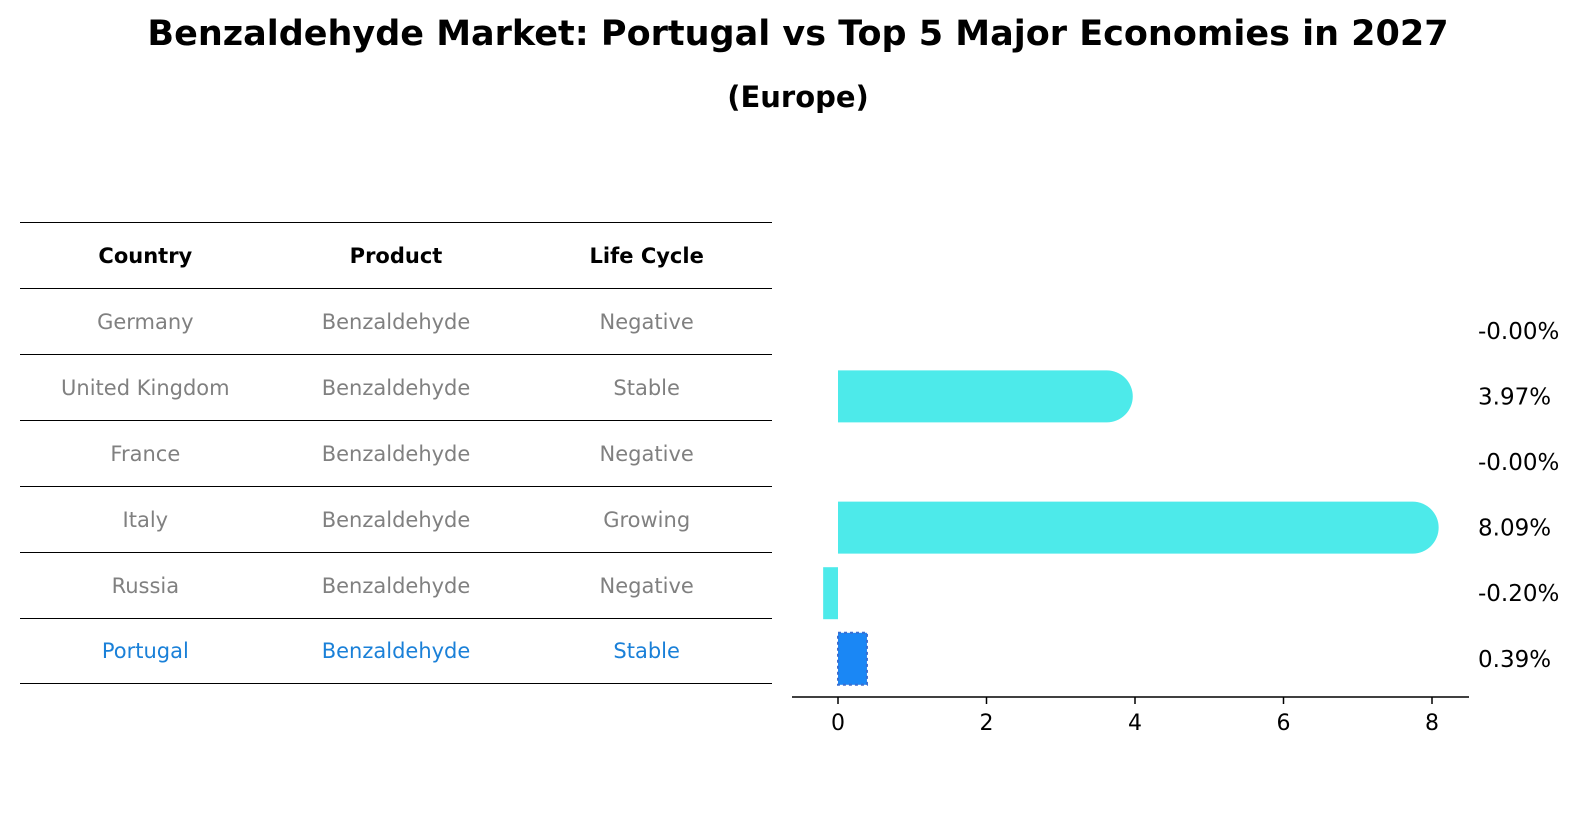 This screenshot has width=1596, height=823. Describe the element at coordinates (1514, 529) in the screenshot. I see `value-label: 8.09%` at that location.